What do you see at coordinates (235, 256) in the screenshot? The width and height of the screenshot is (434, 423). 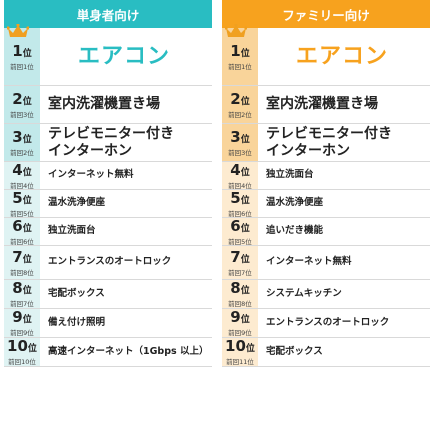 I see `rank-value: 7` at bounding box center [235, 256].